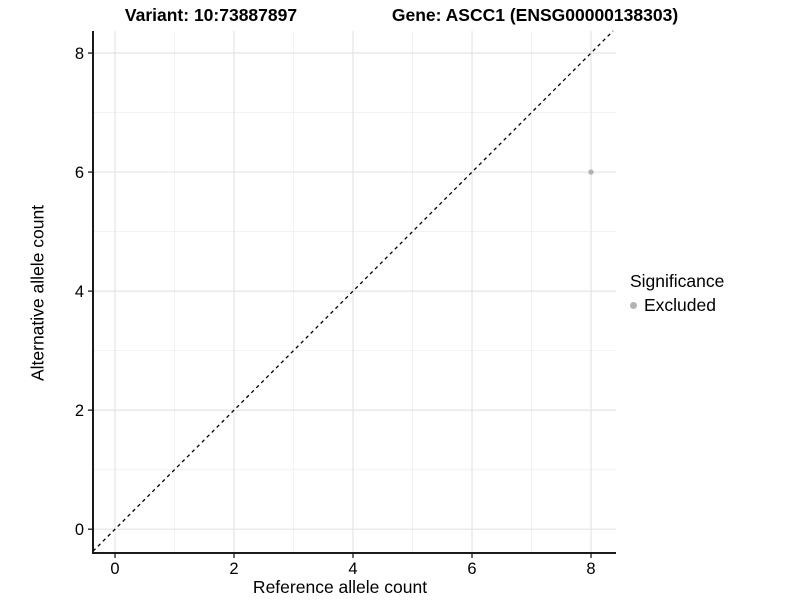 The image size is (800, 600). What do you see at coordinates (79, 173) in the screenshot?
I see `y-tick-label: 6` at bounding box center [79, 173].